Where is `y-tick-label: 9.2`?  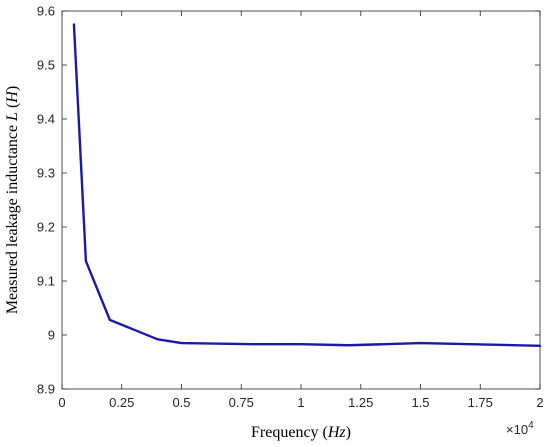 y-tick-label: 9.2 is located at coordinates (46, 227).